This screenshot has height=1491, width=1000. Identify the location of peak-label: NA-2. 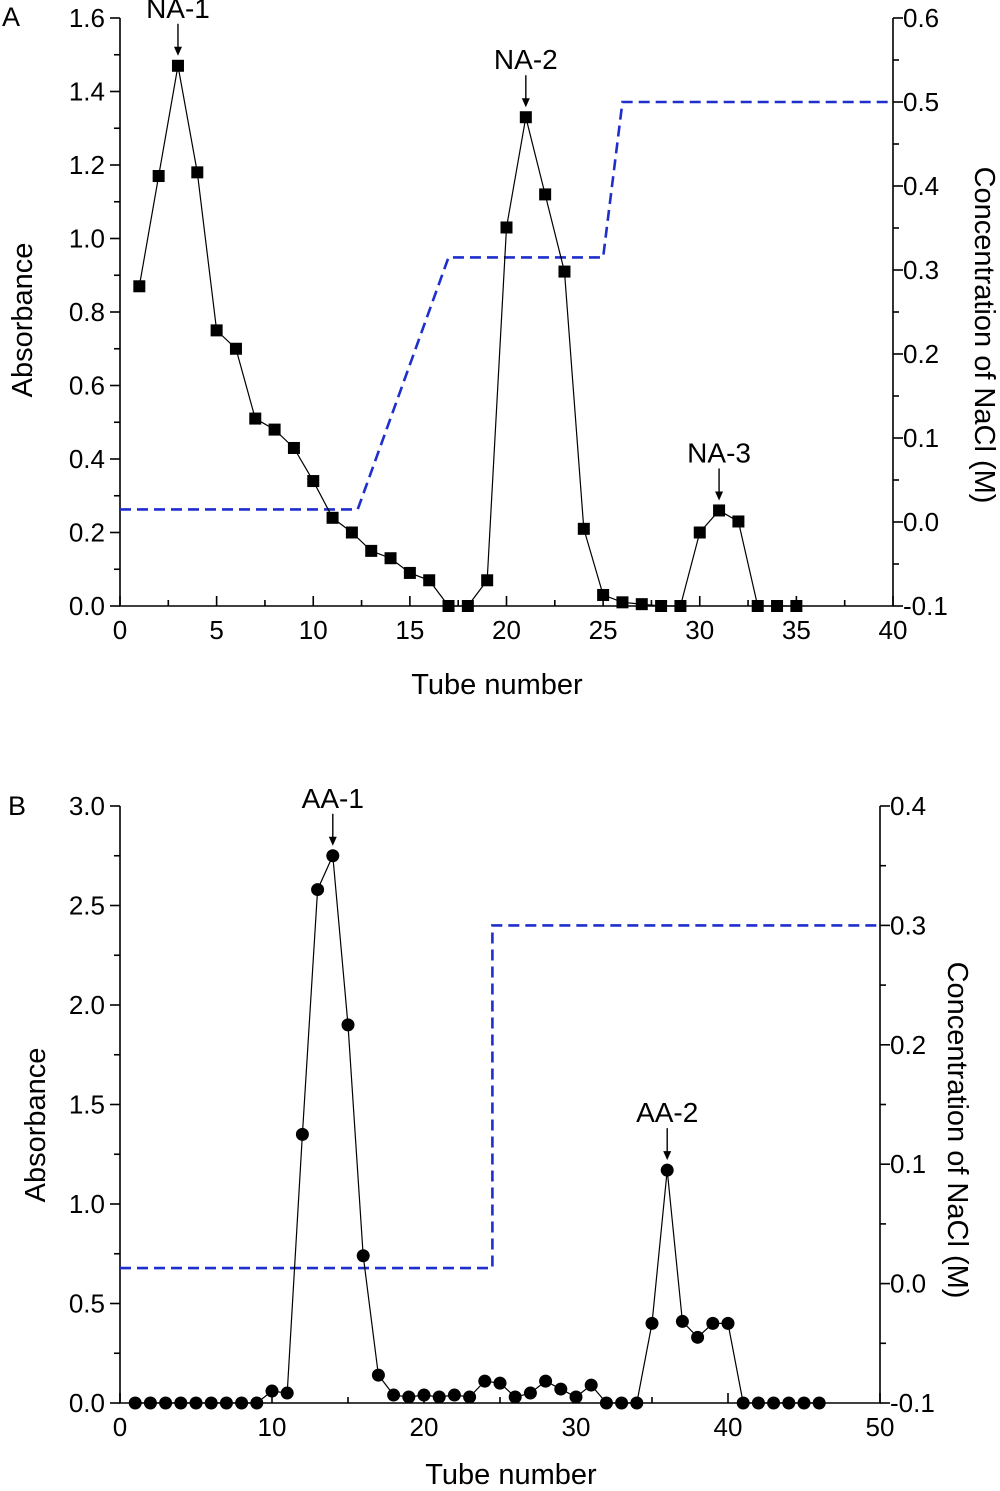
(526, 59).